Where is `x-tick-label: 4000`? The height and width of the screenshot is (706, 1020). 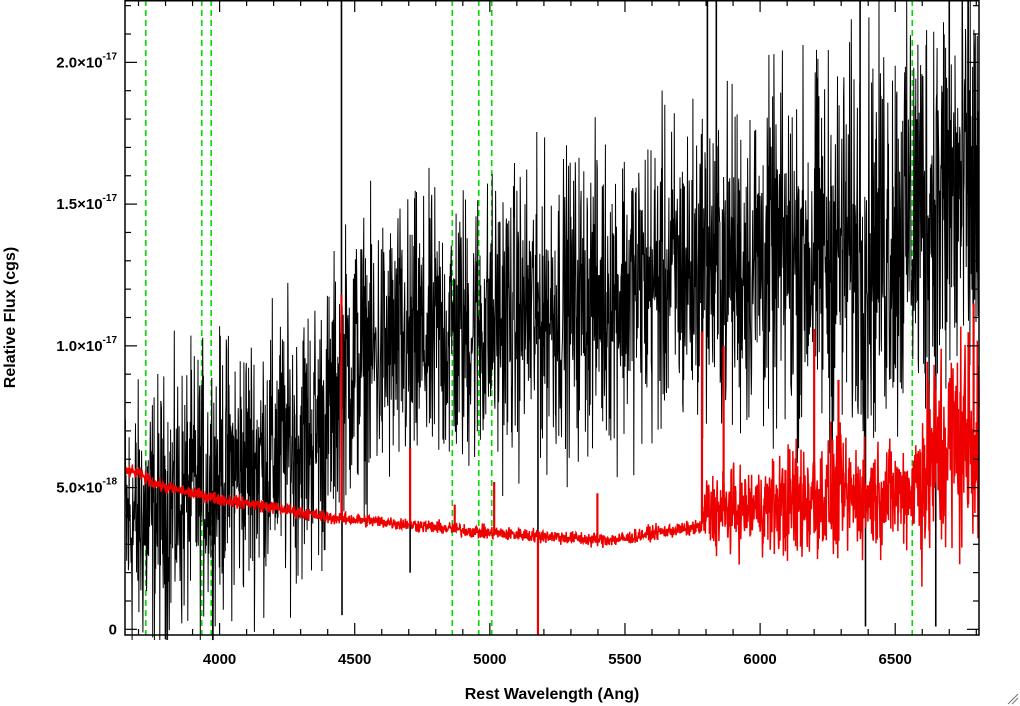
x-tick-label: 4000 is located at coordinates (219, 659).